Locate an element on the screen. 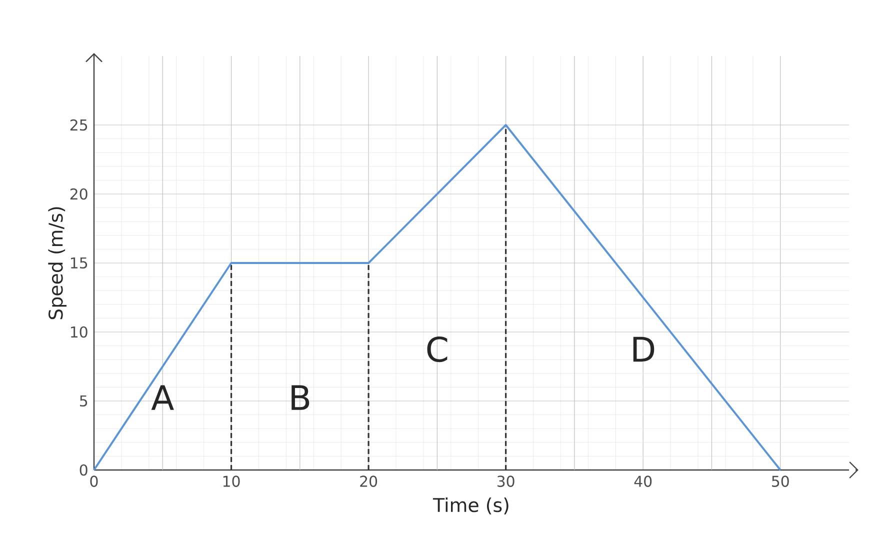 The height and width of the screenshot is (534, 896). x-tick-label: 40 is located at coordinates (643, 481).